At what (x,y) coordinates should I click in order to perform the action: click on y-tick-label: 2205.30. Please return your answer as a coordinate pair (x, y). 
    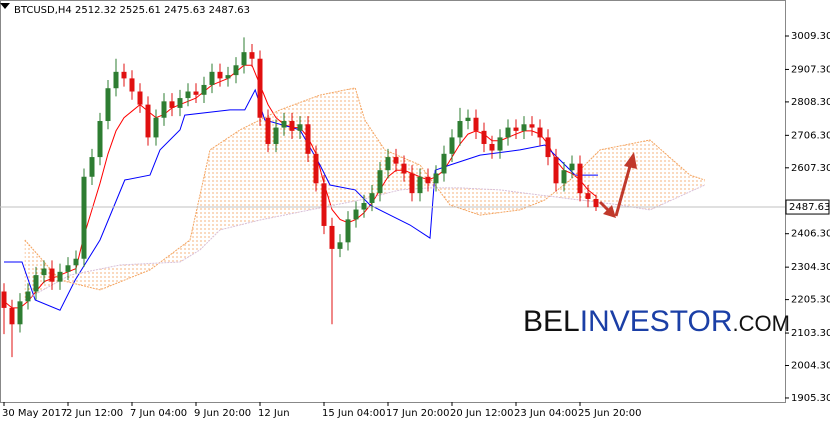
    Looking at the image, I should click on (810, 300).